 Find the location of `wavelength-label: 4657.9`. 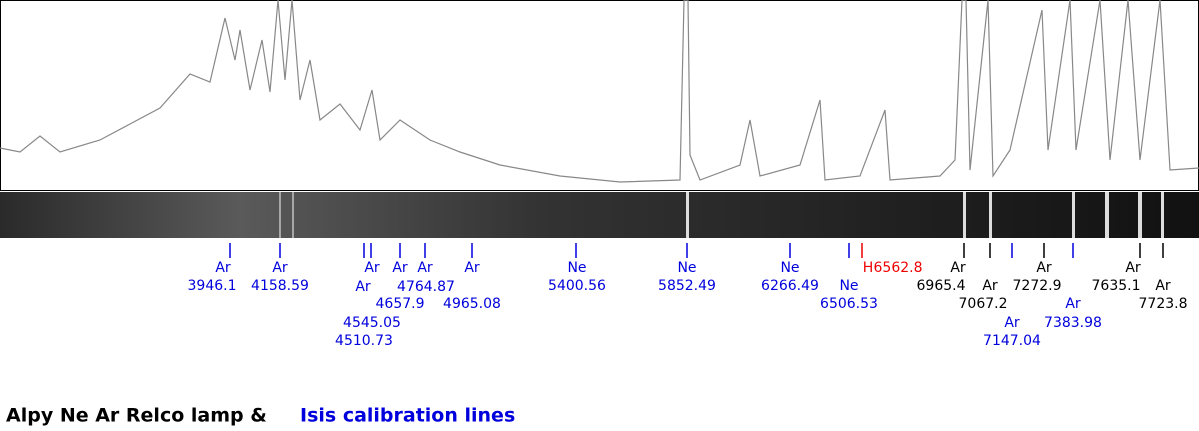

wavelength-label: 4657.9 is located at coordinates (400, 304).